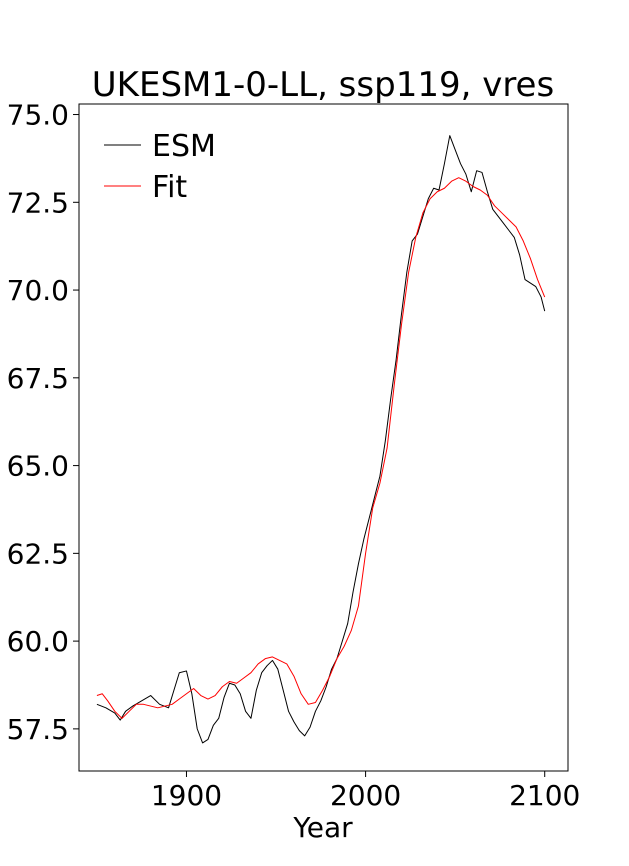 The width and height of the screenshot is (629, 866). I want to click on y-tick-label: 70.0, so click(38, 290).